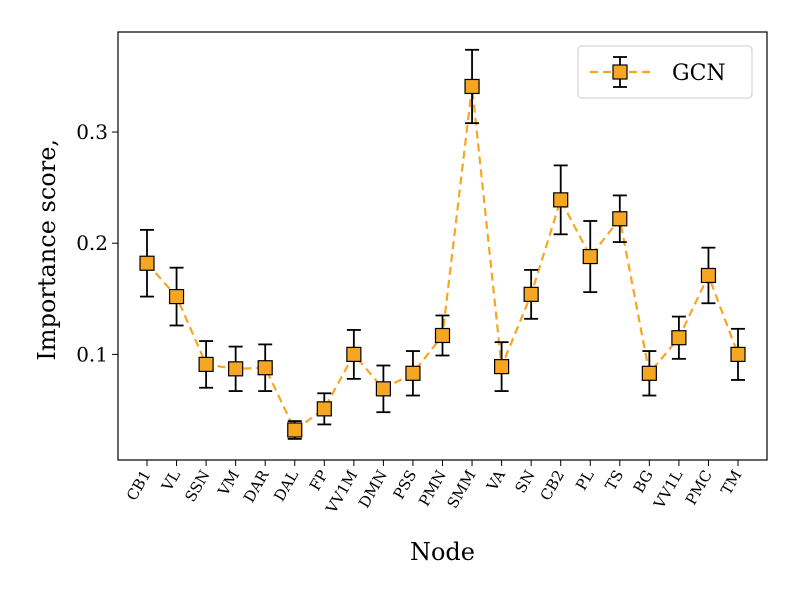  I want to click on legend-label: GCN, so click(699, 73).